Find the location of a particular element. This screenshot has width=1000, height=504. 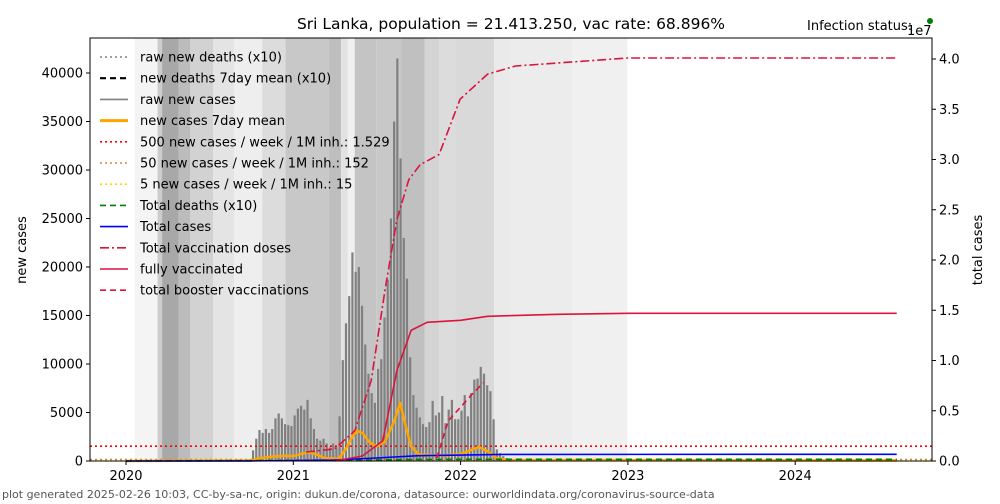

y-tick-label: 40000 is located at coordinates (62, 74).